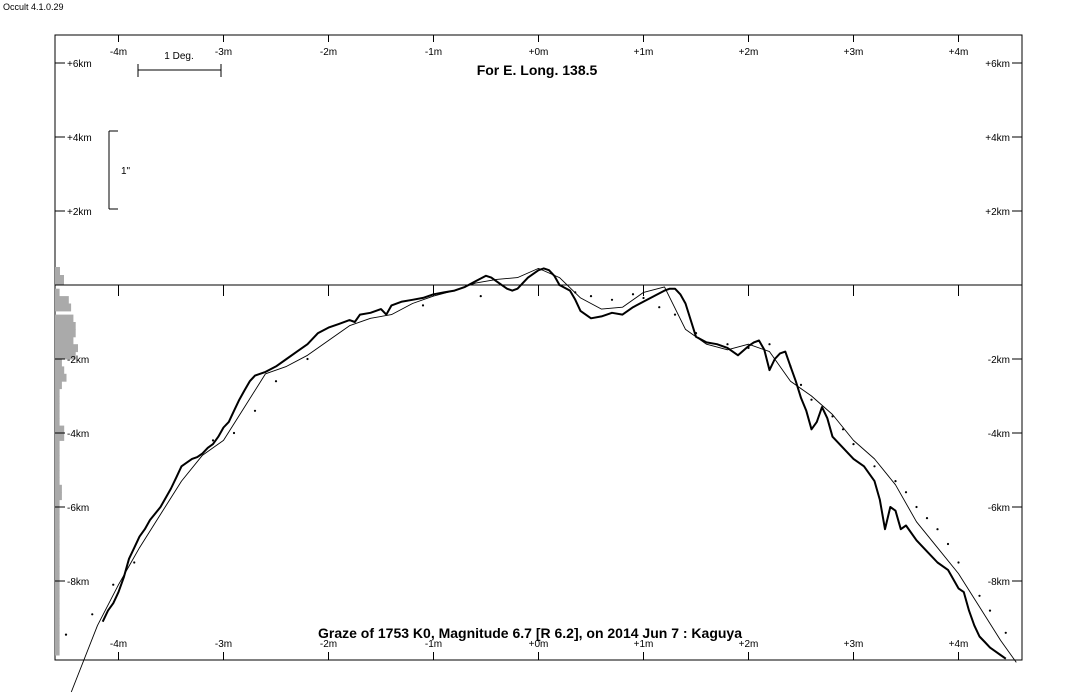 This screenshot has width=1077, height=695. Describe the element at coordinates (854, 52) in the screenshot. I see `x-tick-label-top: +3m` at that location.